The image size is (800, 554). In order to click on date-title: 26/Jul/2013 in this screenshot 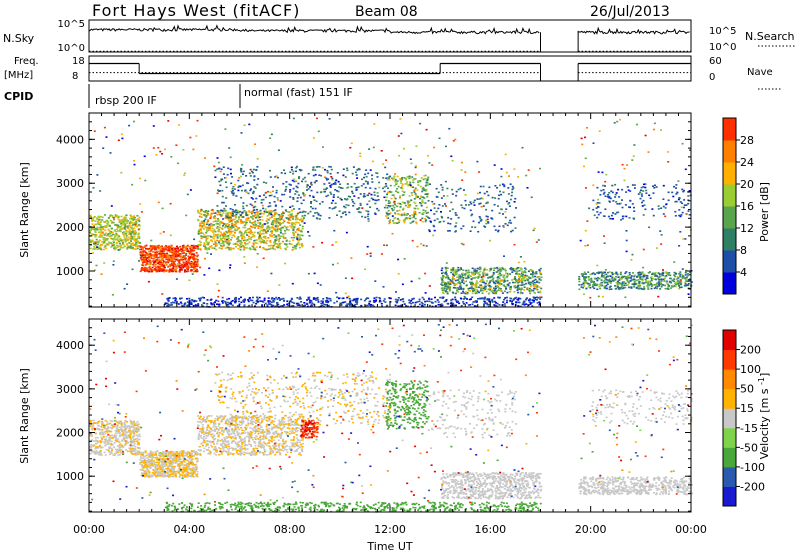, I will do `click(630, 12)`.